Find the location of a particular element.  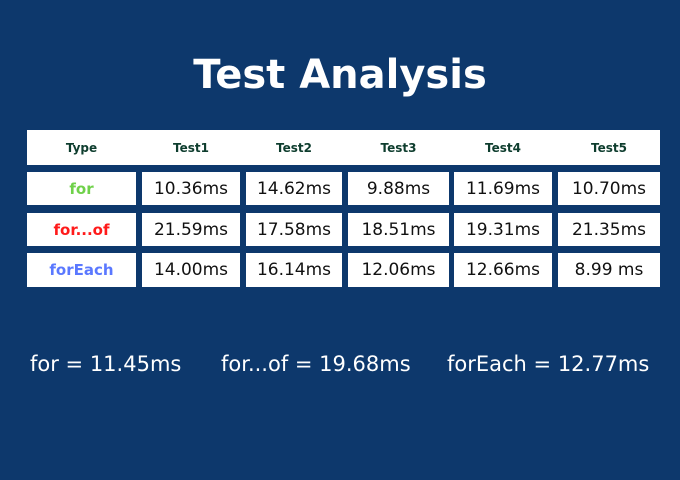

value-cell: 21.35ms is located at coordinates (609, 229).